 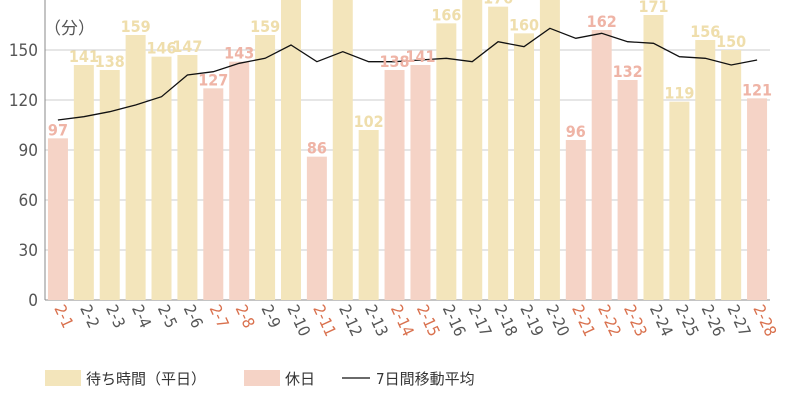 What do you see at coordinates (583, 321) in the screenshot?
I see `x-tick-label: 2-21` at bounding box center [583, 321].